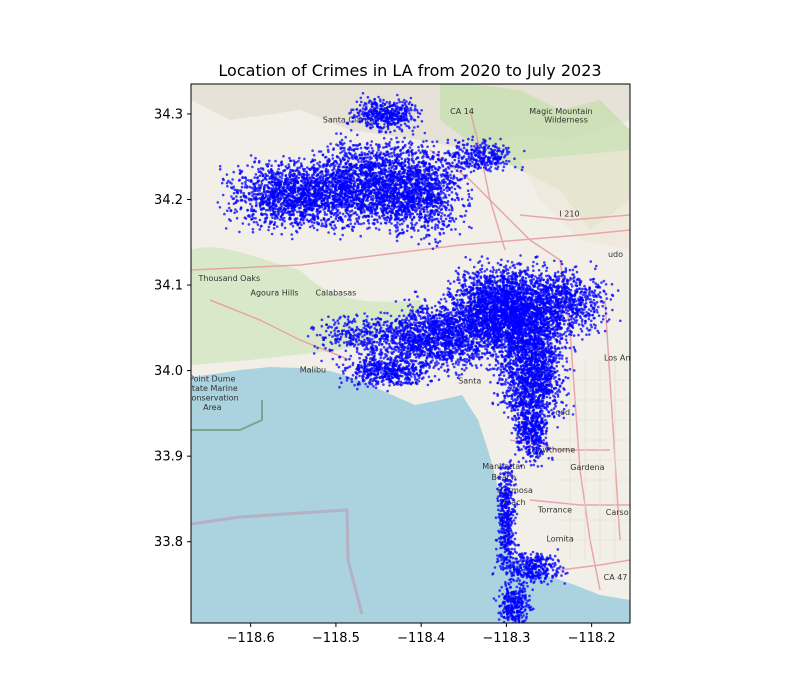 The width and height of the screenshot is (800, 700). What do you see at coordinates (616, 577) in the screenshot?
I see `map-label: CA 47` at bounding box center [616, 577].